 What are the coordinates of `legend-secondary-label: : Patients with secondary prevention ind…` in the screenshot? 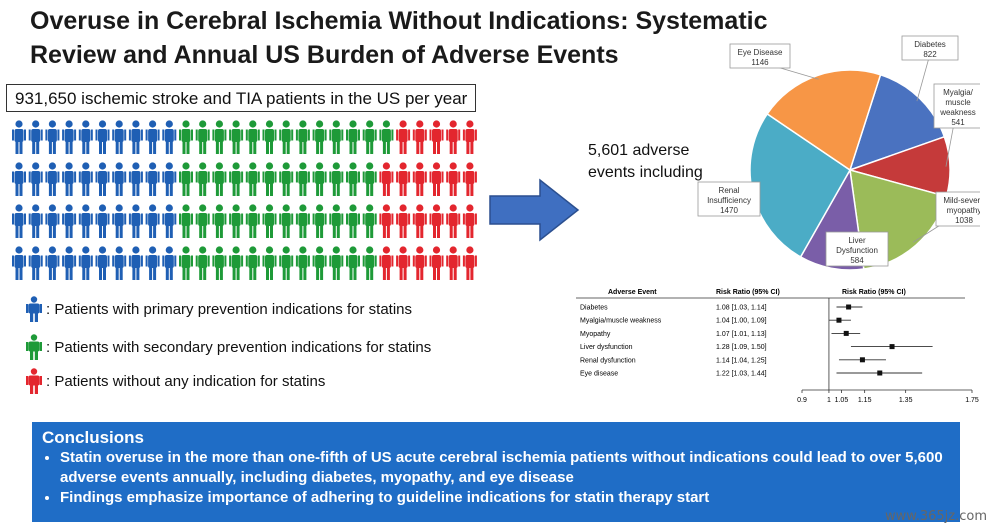 It's located at (239, 347).